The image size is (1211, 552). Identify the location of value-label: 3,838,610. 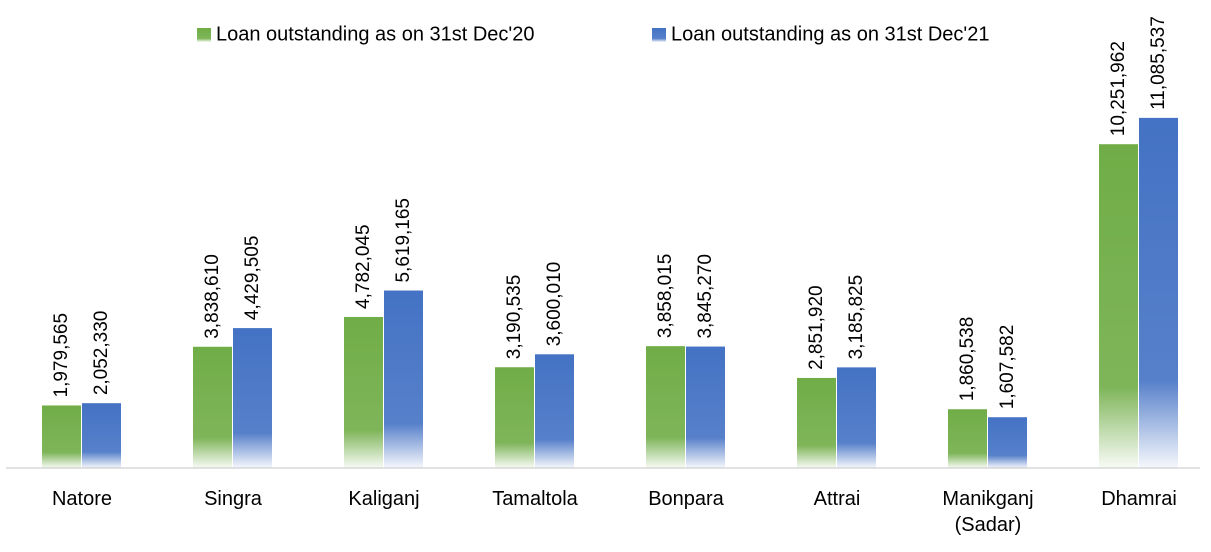
(212, 296).